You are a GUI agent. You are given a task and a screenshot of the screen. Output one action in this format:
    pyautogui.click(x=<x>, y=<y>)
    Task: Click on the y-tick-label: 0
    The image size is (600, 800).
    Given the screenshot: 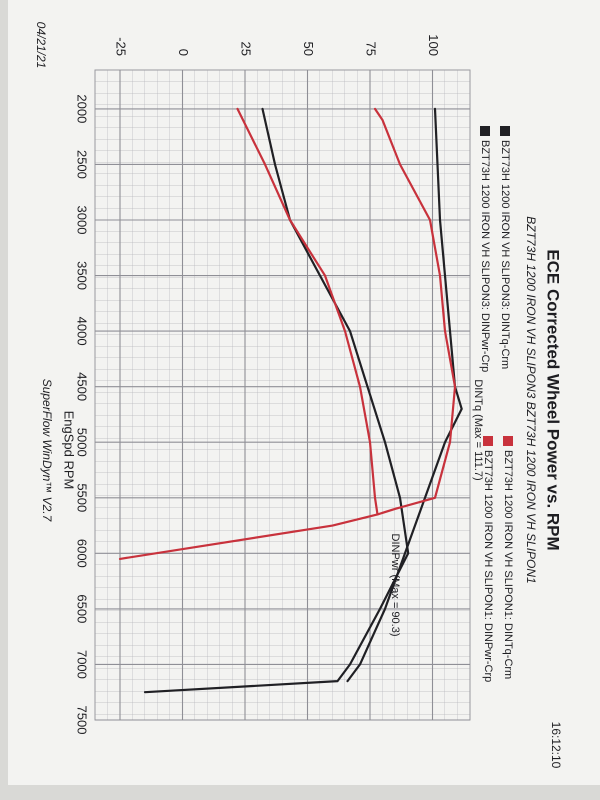 What is the action you would take?
    pyautogui.click(x=183, y=52)
    